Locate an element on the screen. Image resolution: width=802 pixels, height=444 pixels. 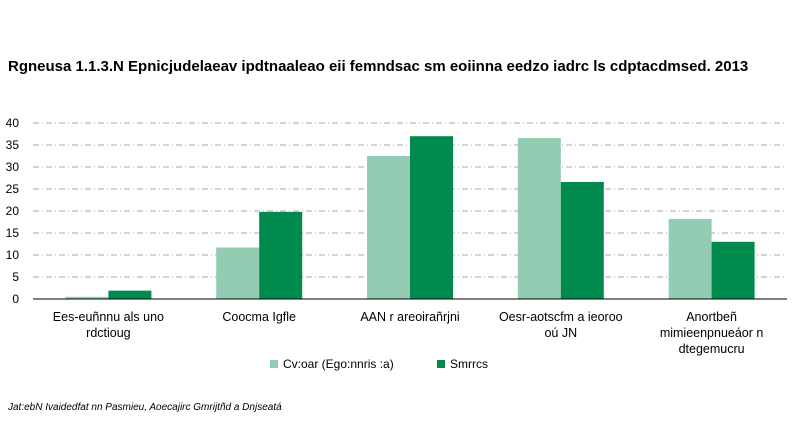
legend-label: Smrrcs is located at coordinates (469, 364).